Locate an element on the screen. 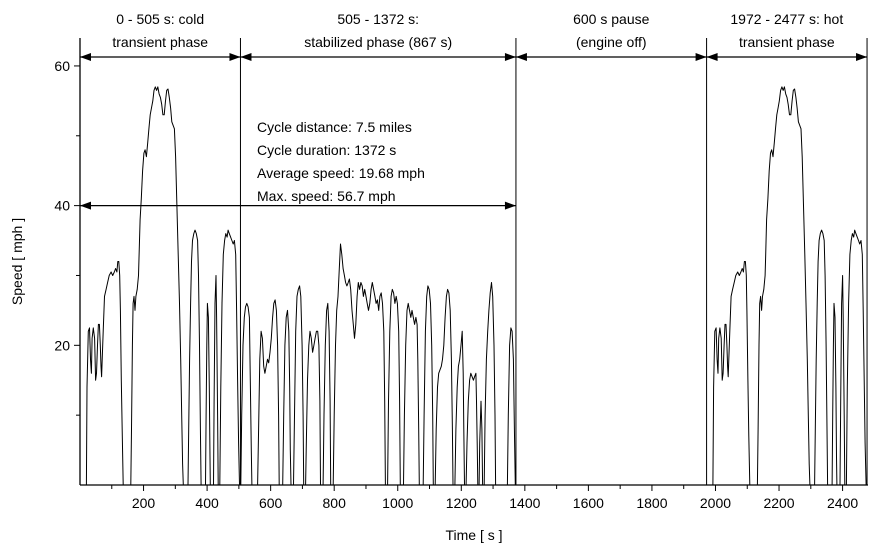  phase-label-line1: 1972 - 2477 s: hot is located at coordinates (786, 19).